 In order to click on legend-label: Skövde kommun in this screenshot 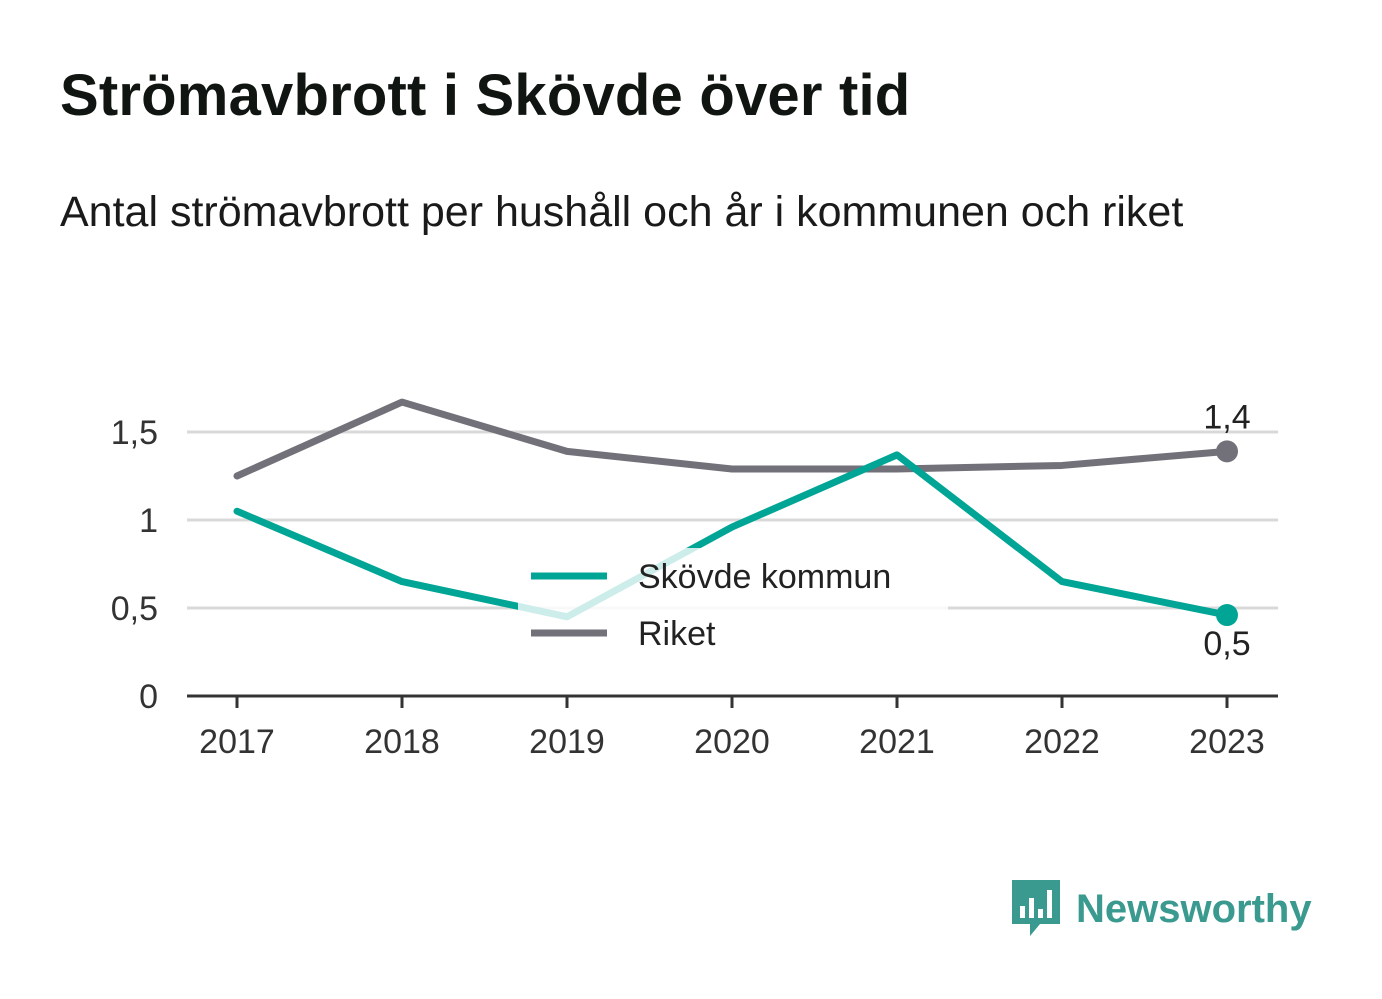, I will do `click(764, 577)`.